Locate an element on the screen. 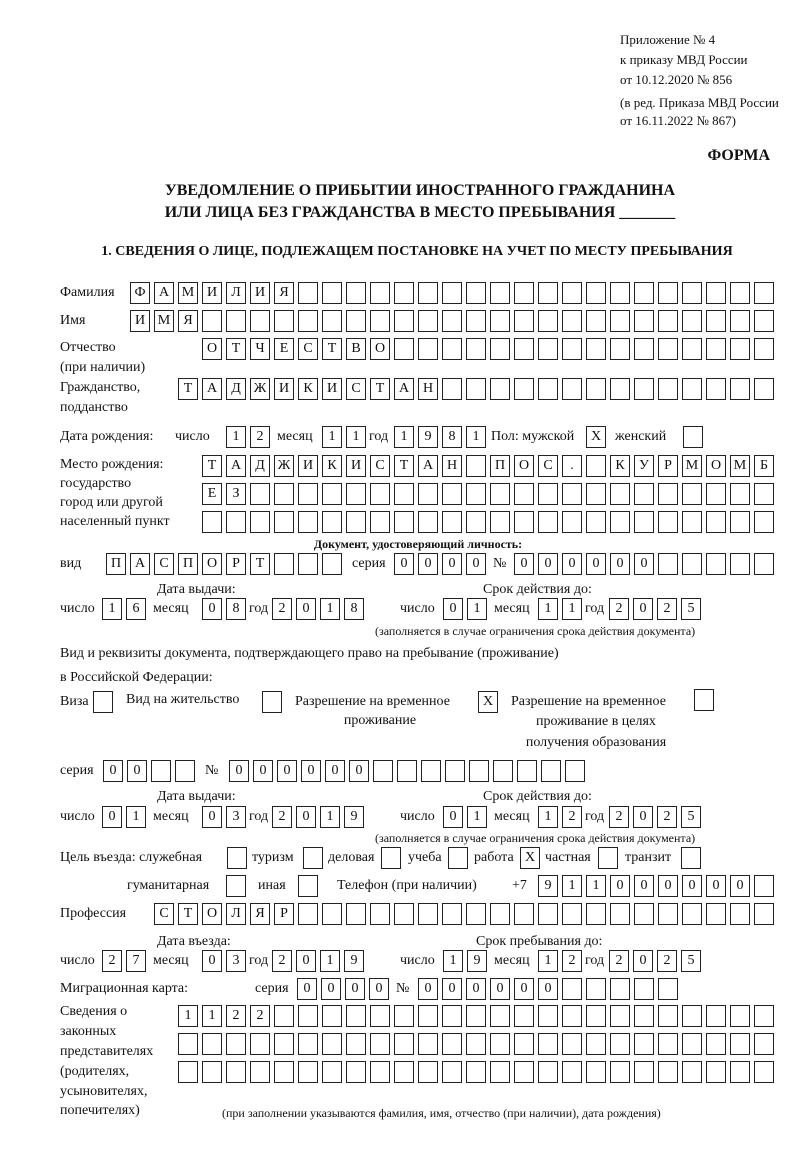  char-box: К is located at coordinates (308, 389).